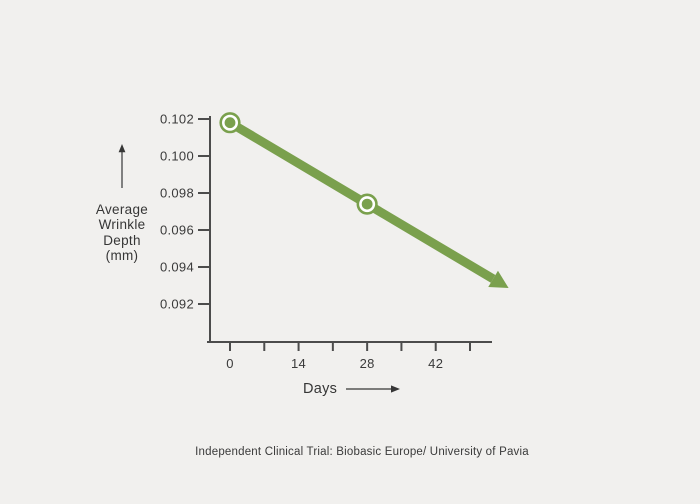  What do you see at coordinates (298, 363) in the screenshot?
I see `x-tick-label: 14` at bounding box center [298, 363].